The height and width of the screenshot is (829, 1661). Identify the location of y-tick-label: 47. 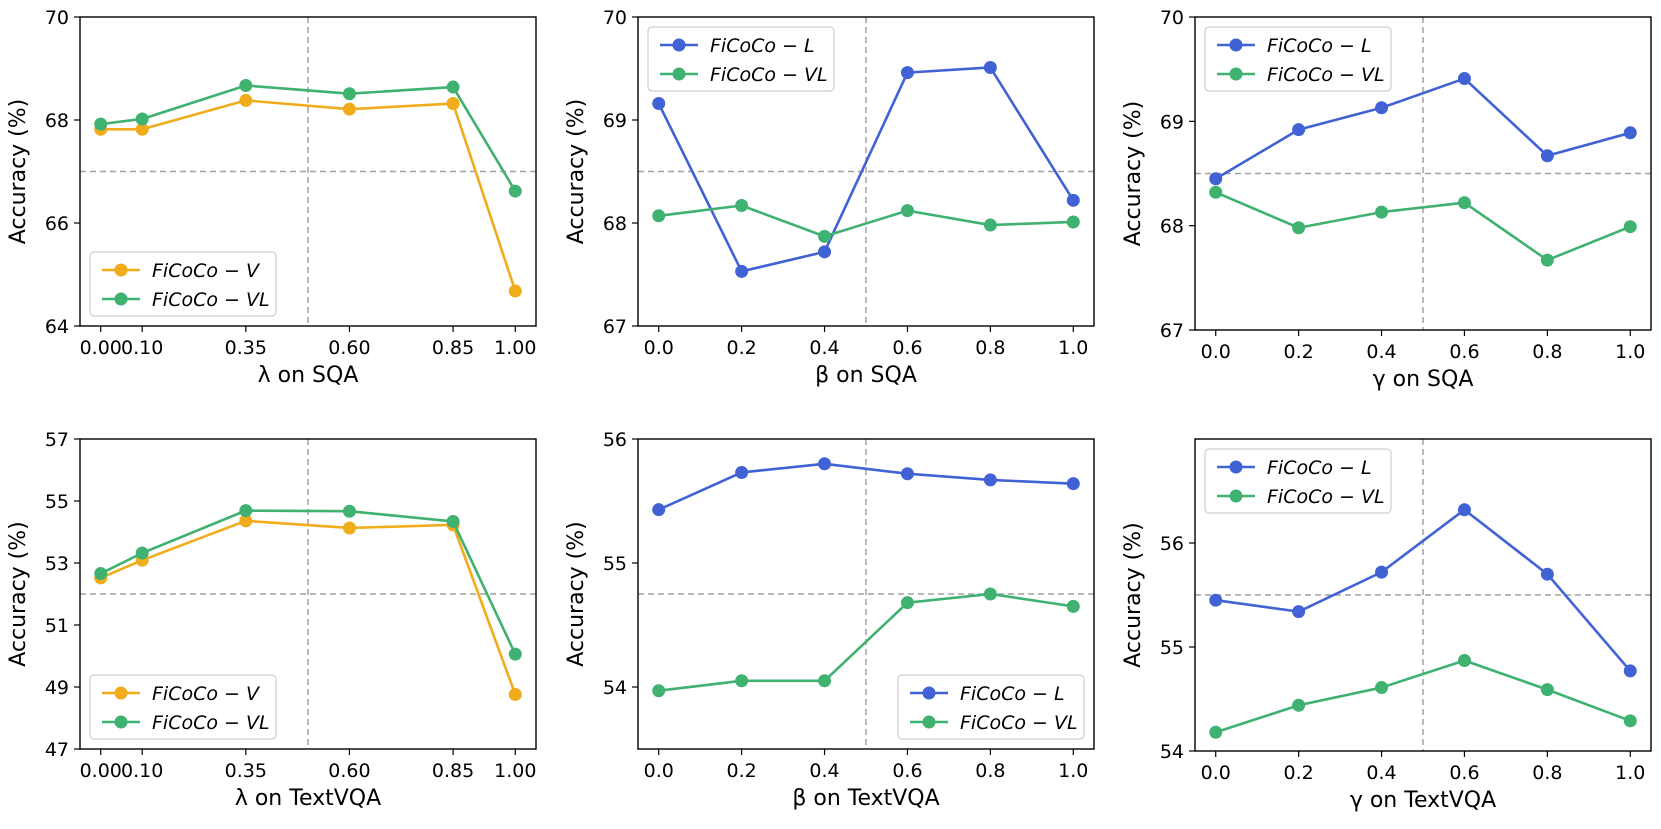
(57, 750).